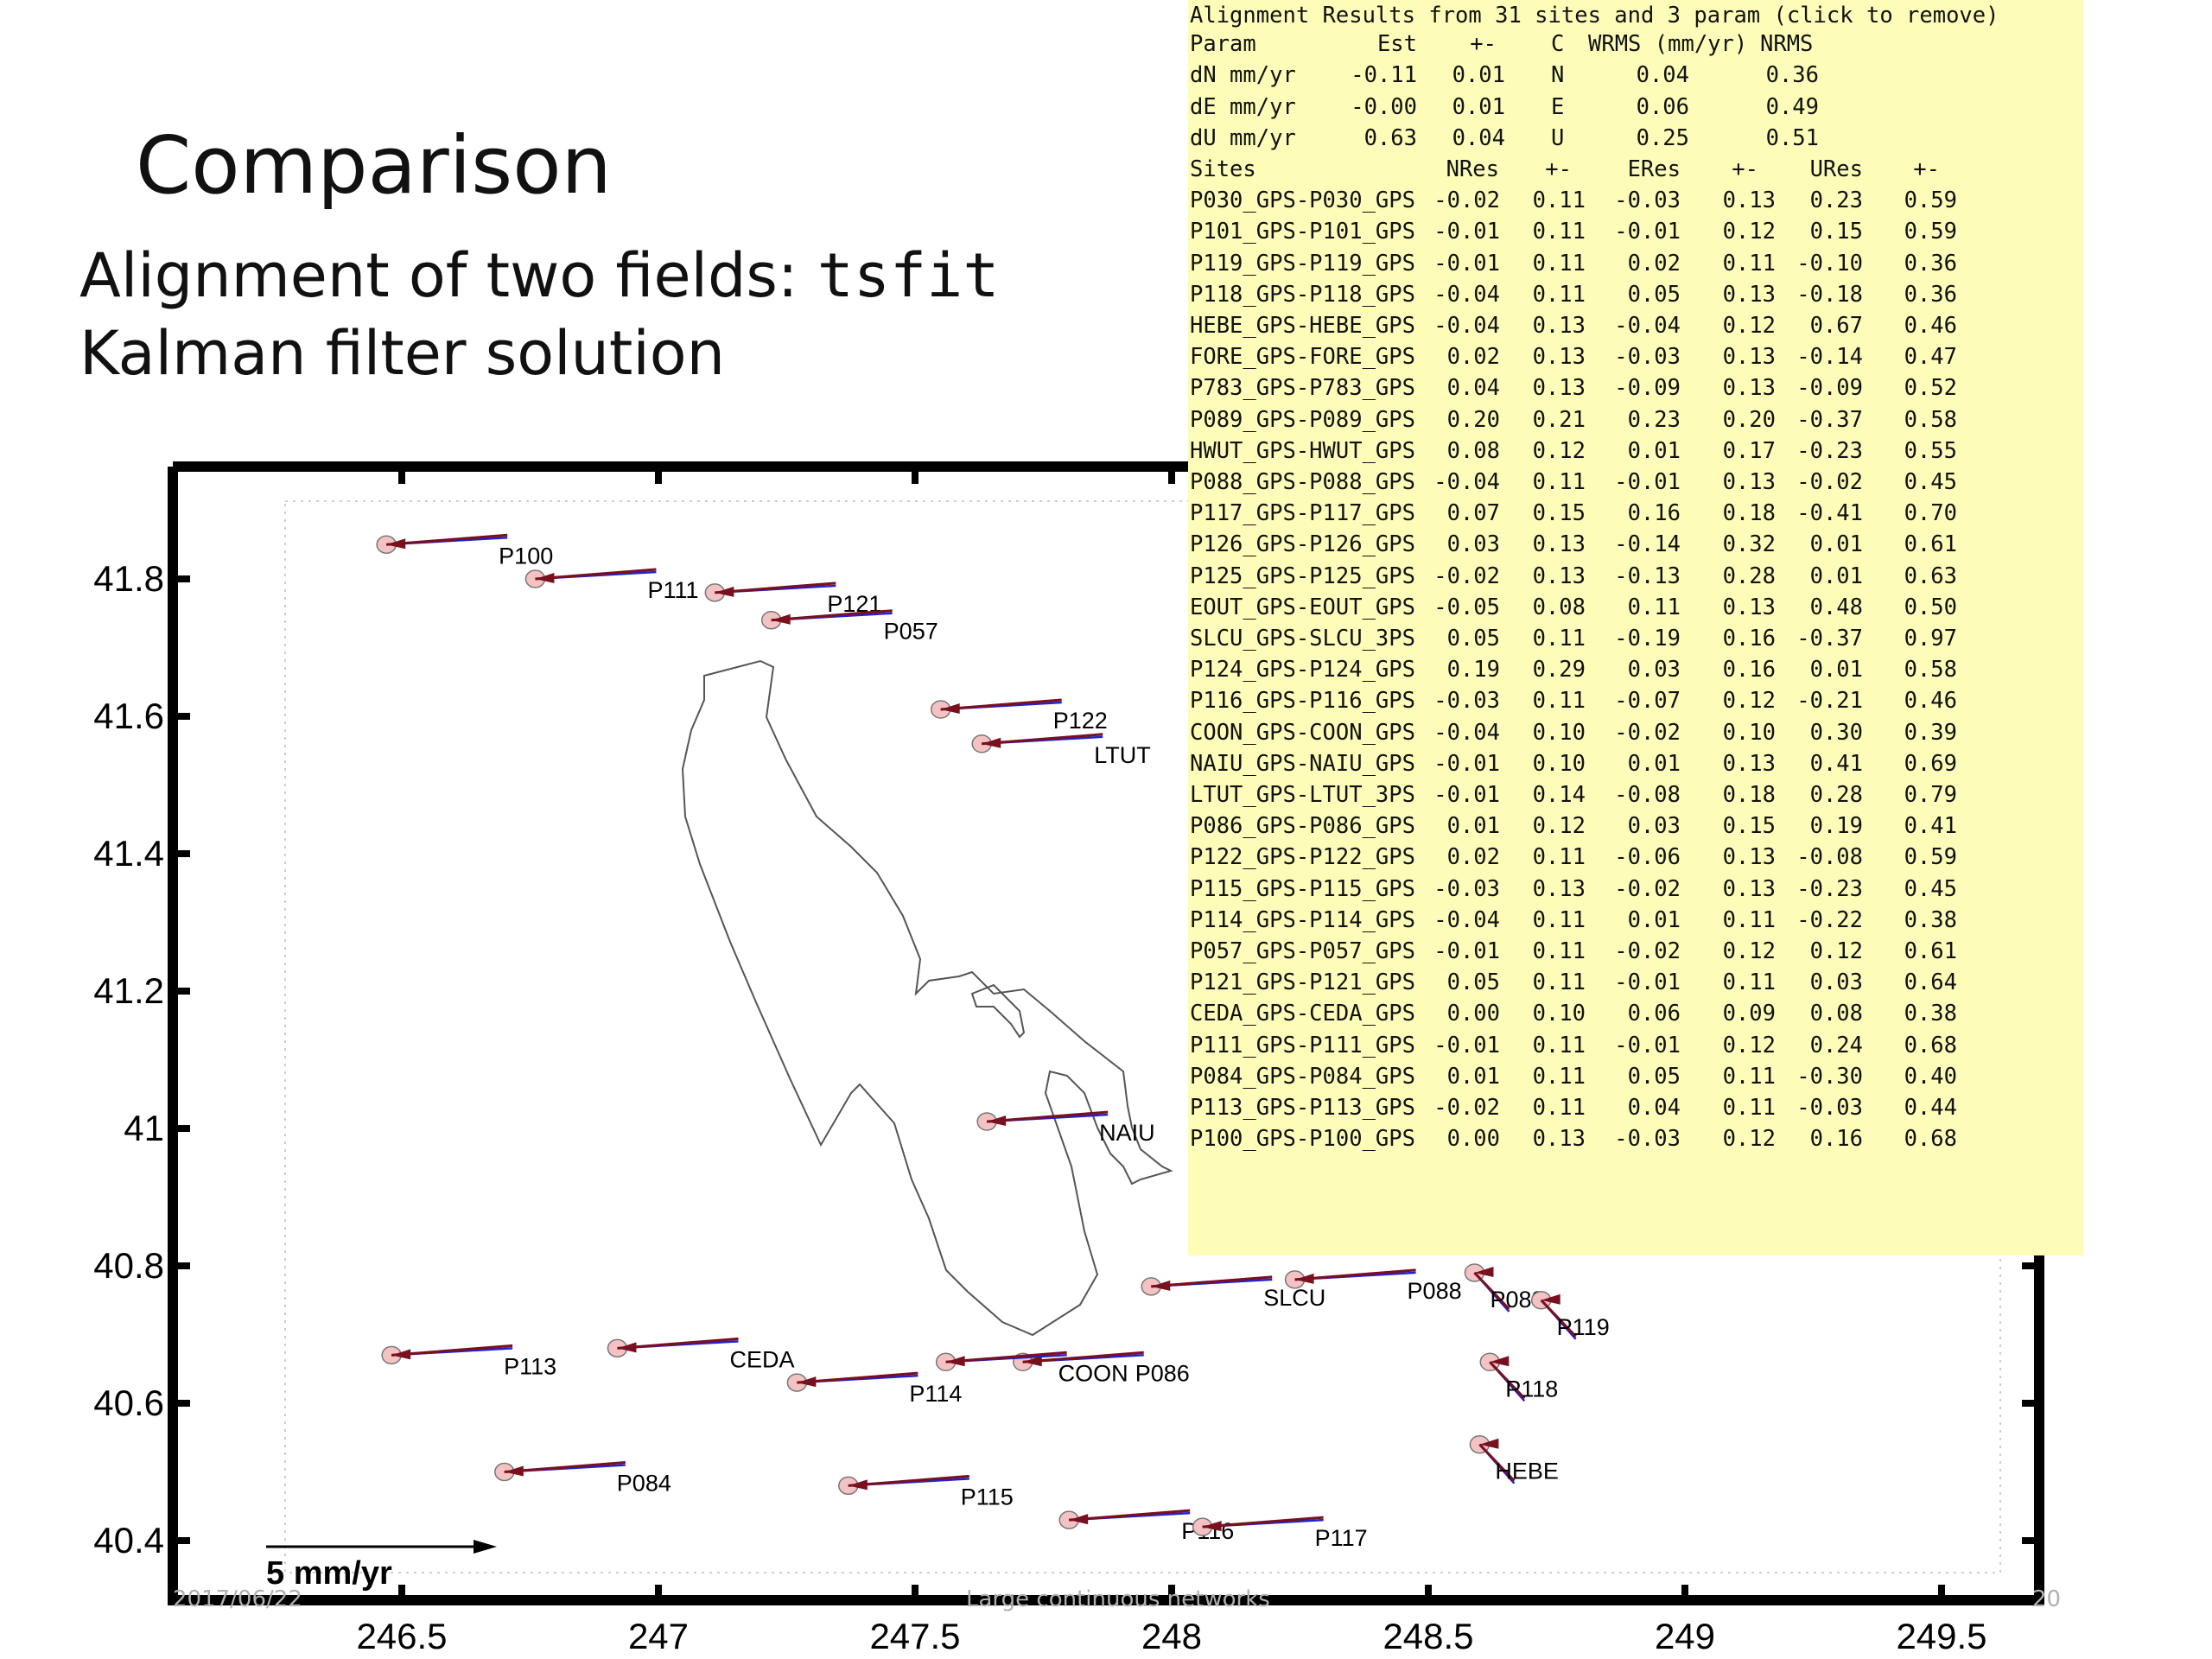 The image size is (2212, 1659). What do you see at coordinates (1930, 263) in the screenshot?
I see `site-value: 0.36` at bounding box center [1930, 263].